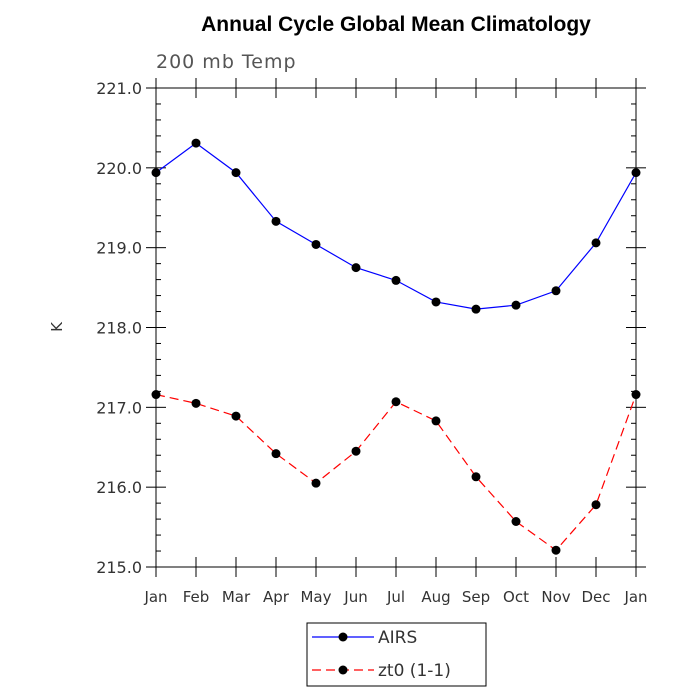 Image resolution: width=700 pixels, height=700 pixels. I want to click on y-tick-label: 219.0, so click(119, 248).